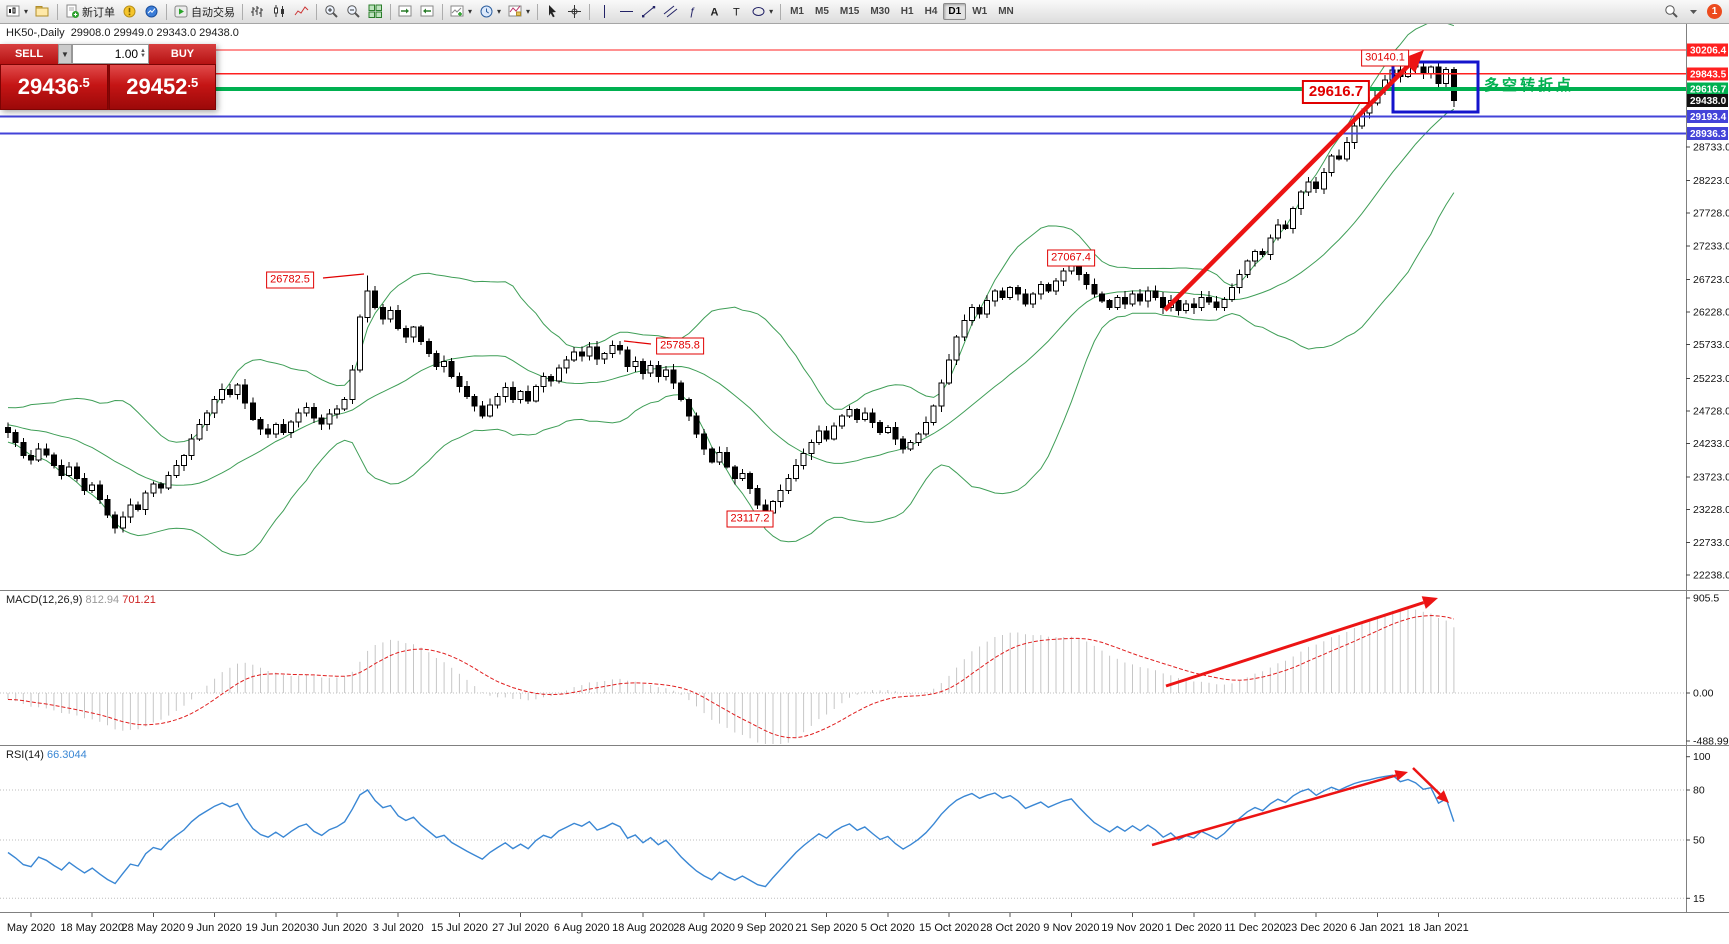 The width and height of the screenshot is (1729, 944). I want to click on chevron-down-icon, so click(1693, 11).